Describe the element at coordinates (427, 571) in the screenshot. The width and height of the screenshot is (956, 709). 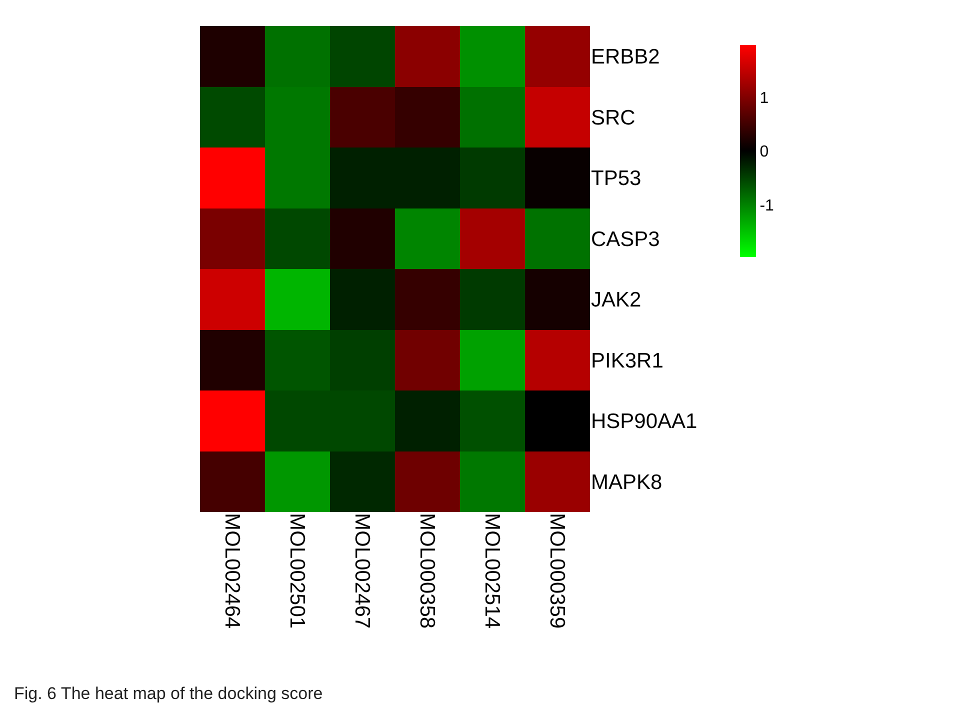
I see `x-tick-label: MOL000358` at that location.